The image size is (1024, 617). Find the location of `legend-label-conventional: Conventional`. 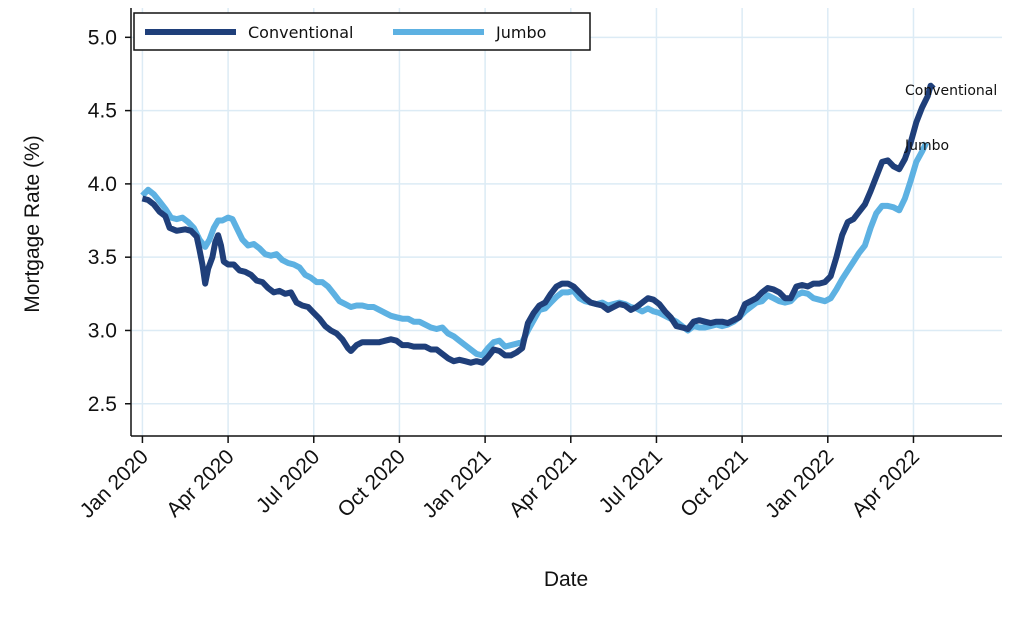

legend-label-conventional: Conventional is located at coordinates (300, 32).